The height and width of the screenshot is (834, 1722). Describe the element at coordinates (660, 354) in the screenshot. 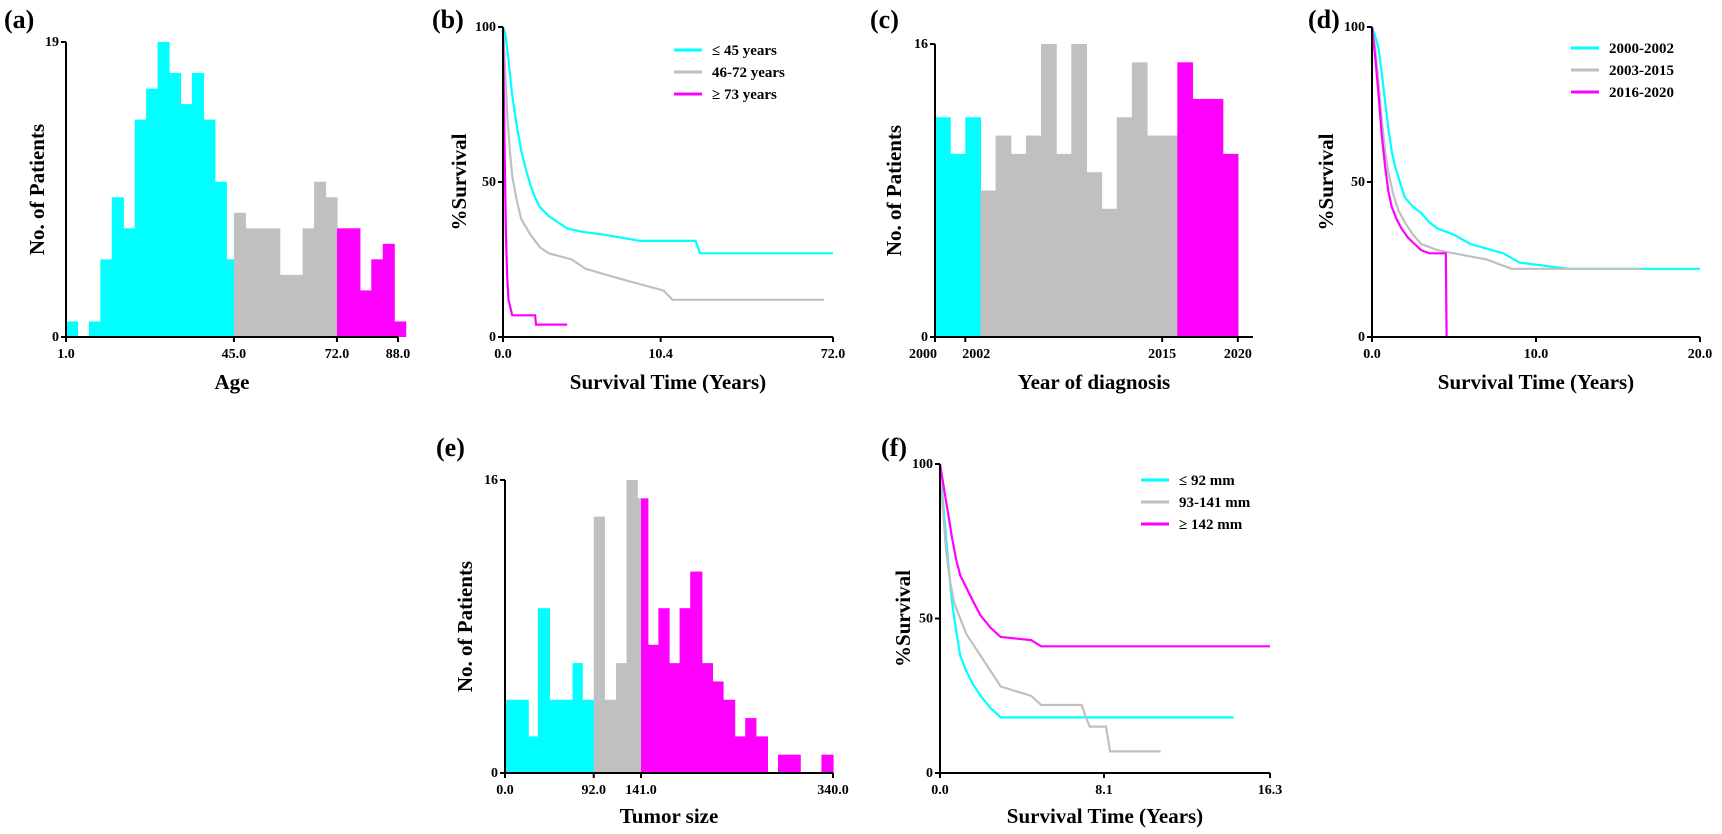

I see `x-tick-label: 10.4` at that location.